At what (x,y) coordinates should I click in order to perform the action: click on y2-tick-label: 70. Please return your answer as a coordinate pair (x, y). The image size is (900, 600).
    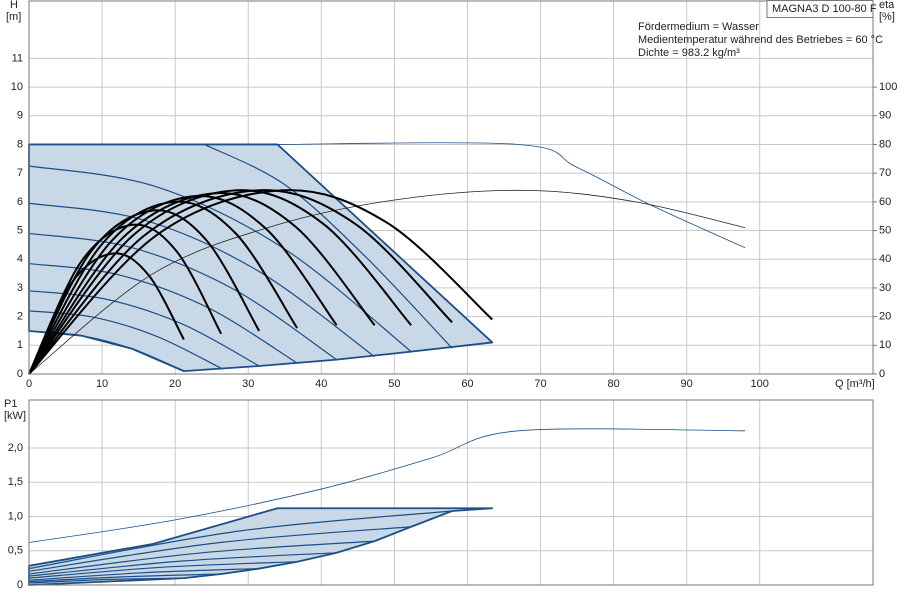
    Looking at the image, I should click on (885, 173).